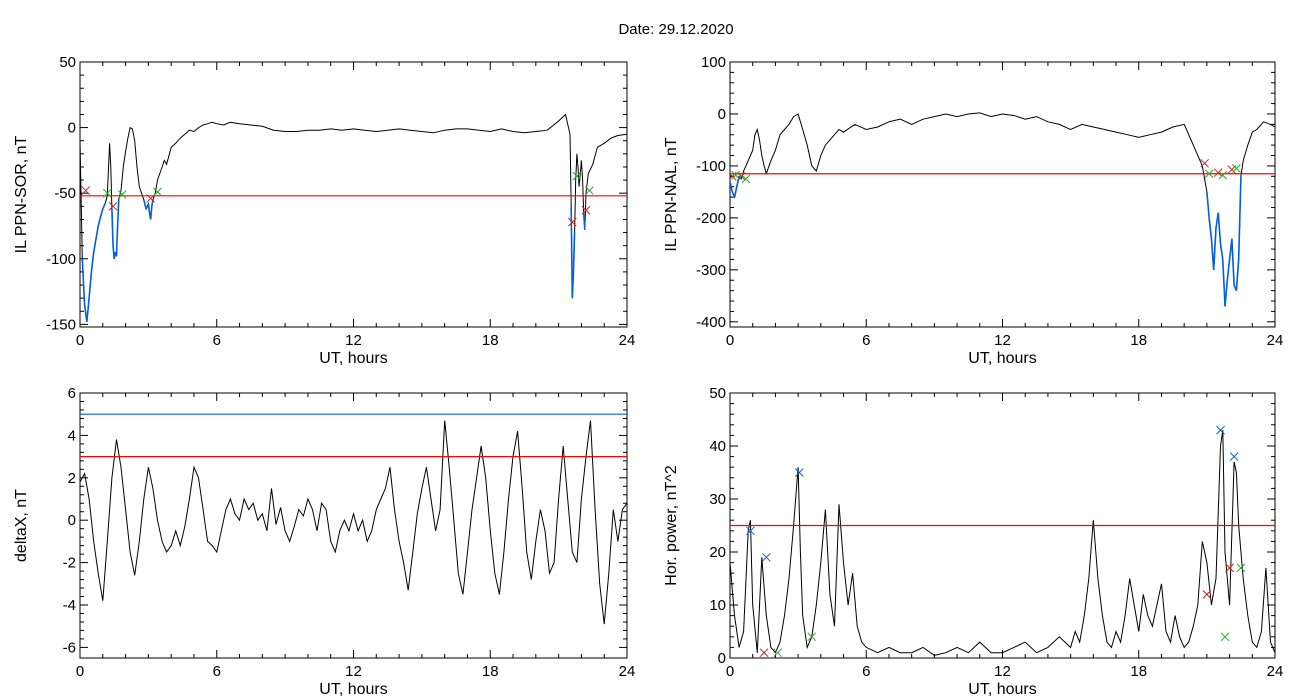 The width and height of the screenshot is (1300, 700). What do you see at coordinates (72, 478) in the screenshot?
I see `y-tick-label: 2` at bounding box center [72, 478].